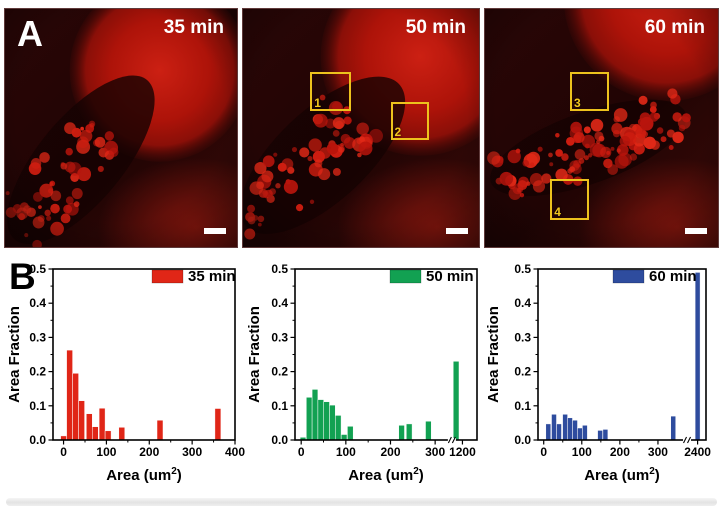  Describe the element at coordinates (589, 91) in the screenshot. I see `roi-box-3: 3` at that location.